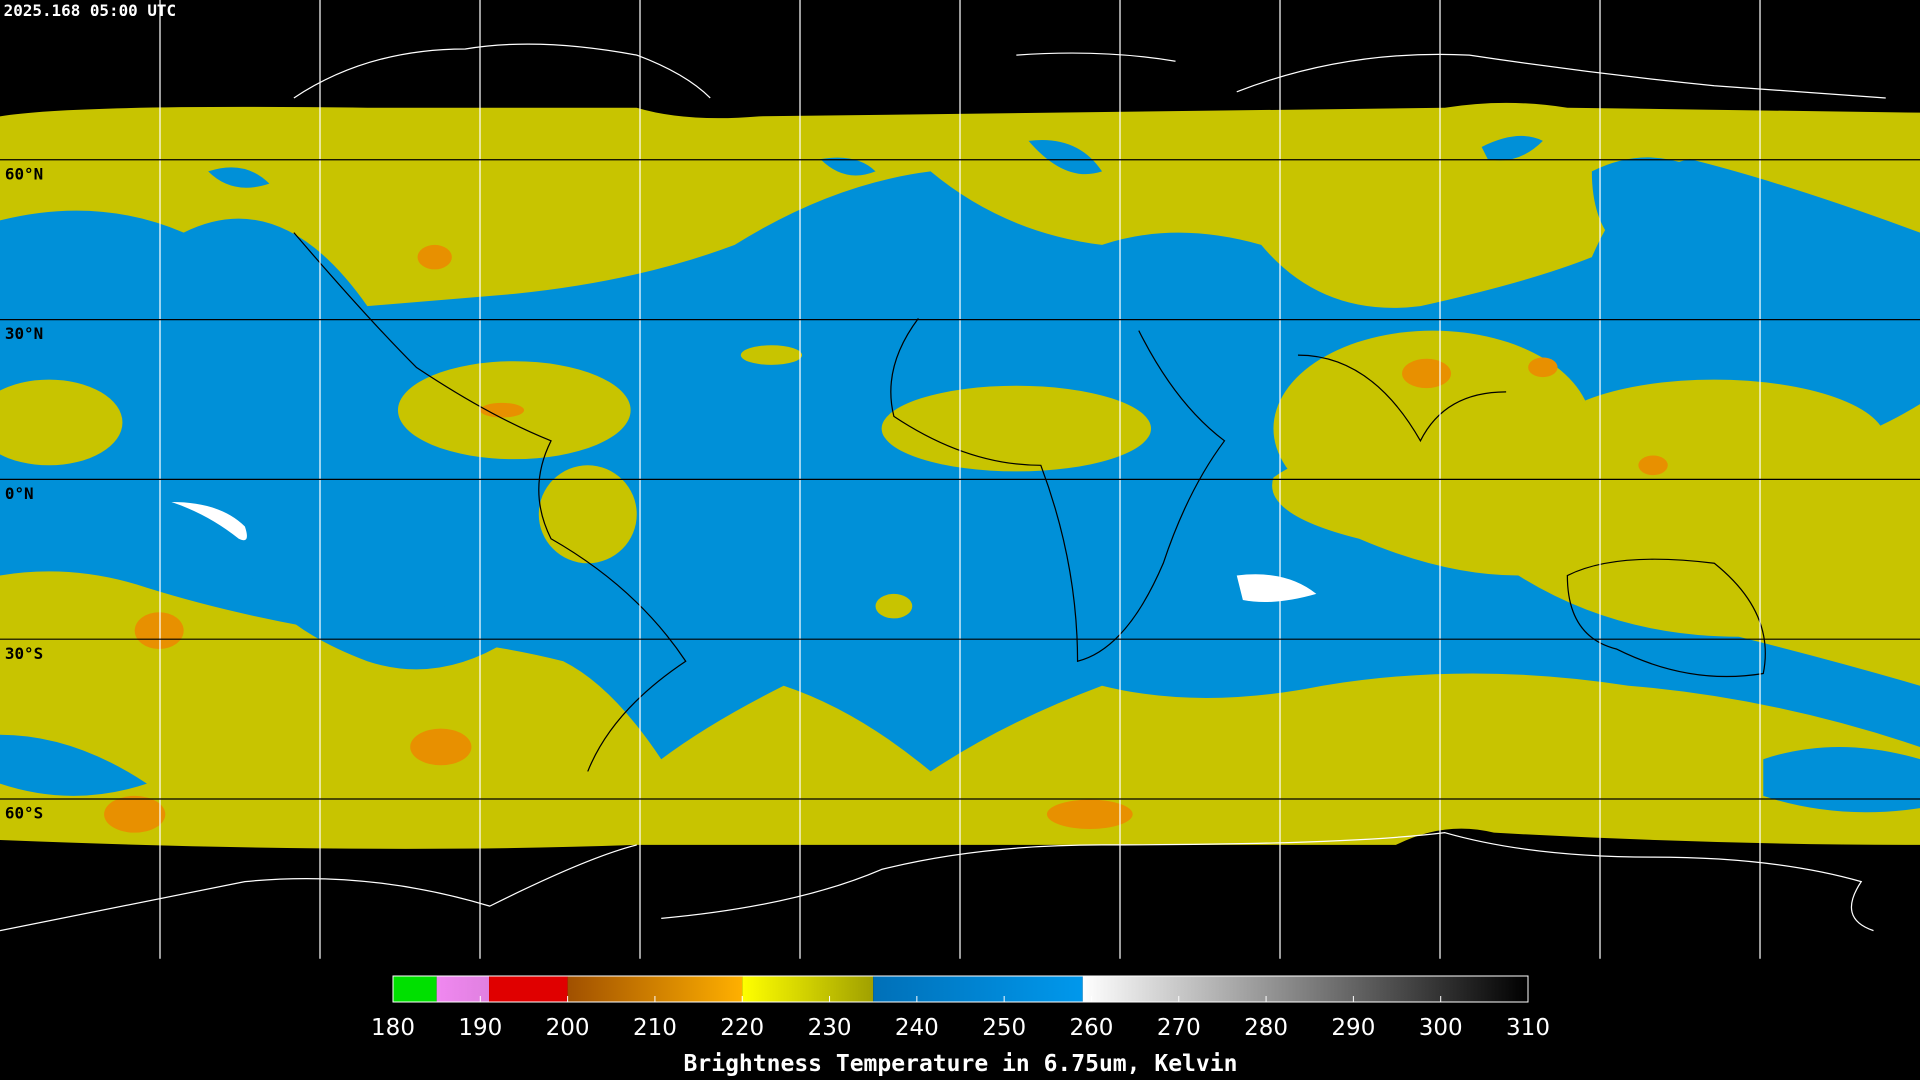 This screenshot has height=1080, width=1920. What do you see at coordinates (90, 10) in the screenshot?
I see `timestamp: 2025.168 05:00 UTC` at bounding box center [90, 10].